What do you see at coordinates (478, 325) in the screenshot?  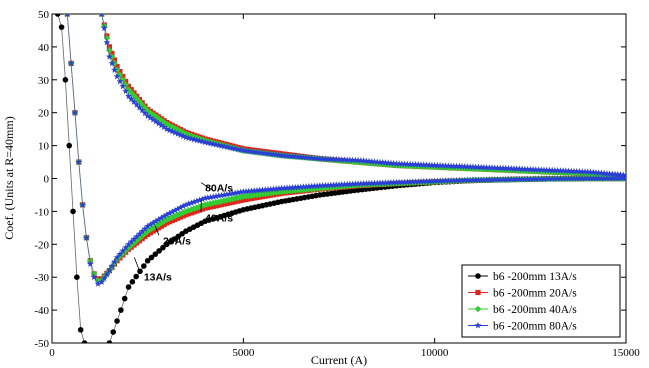 I see `legend-marker` at bounding box center [478, 325].